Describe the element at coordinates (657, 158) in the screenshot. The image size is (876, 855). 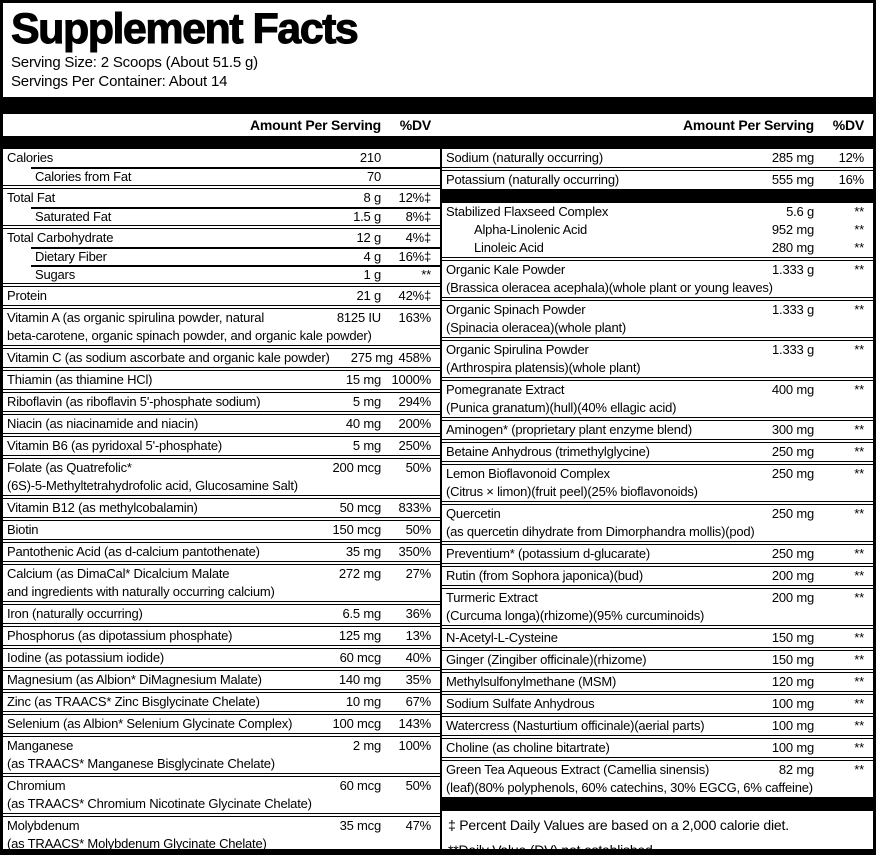
I see `nutrient-row: Sodium (naturally occurring) 285 mg 12%` at that location.